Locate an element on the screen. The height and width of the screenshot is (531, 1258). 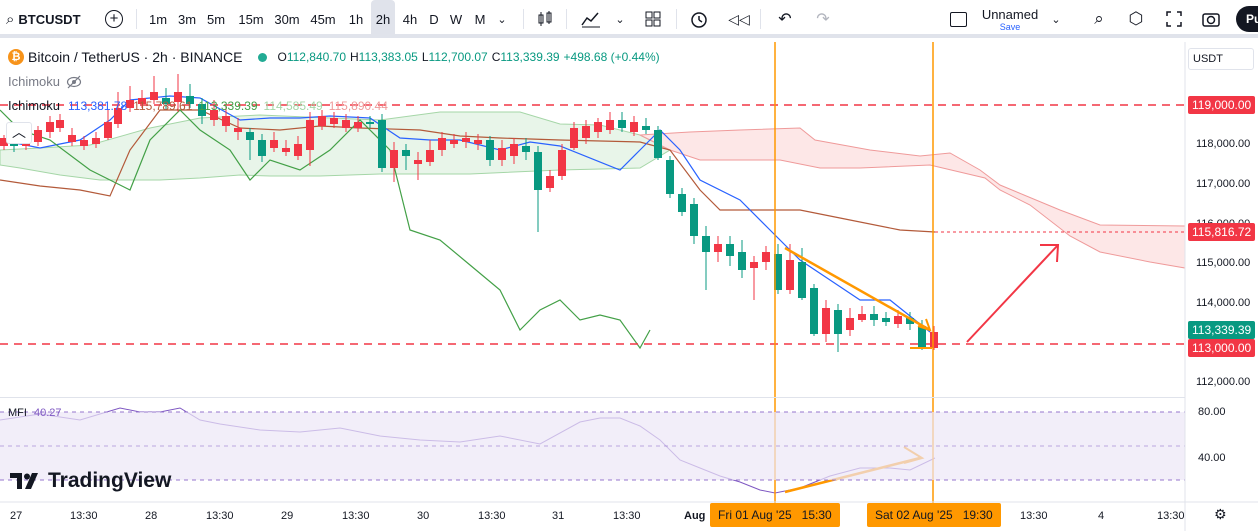
legend-indicator-1: Ichimoku is located at coordinates (45, 81).